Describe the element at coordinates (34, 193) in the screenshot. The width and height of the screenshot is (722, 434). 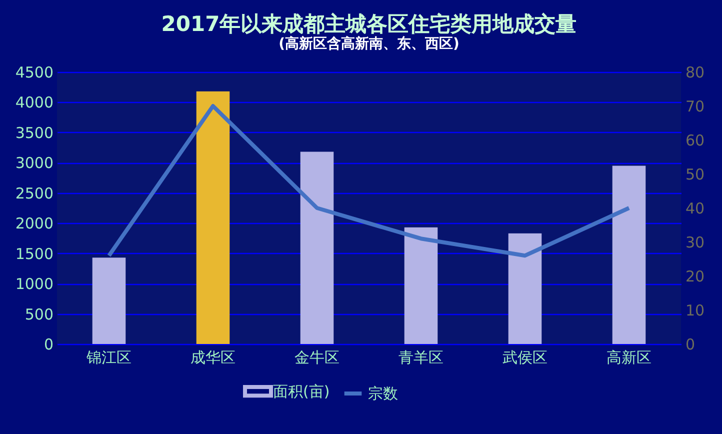
I see `y-tick-label: 2500` at that location.